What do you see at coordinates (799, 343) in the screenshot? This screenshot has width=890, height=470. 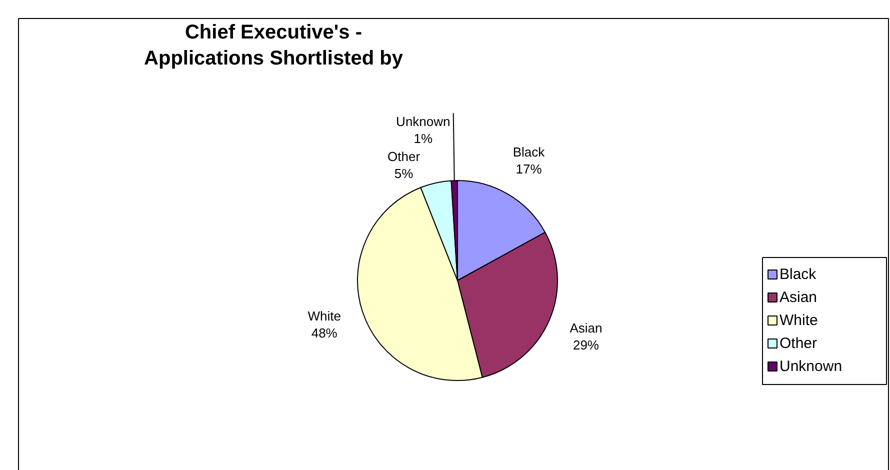 I see `legend-label: Other` at bounding box center [799, 343].